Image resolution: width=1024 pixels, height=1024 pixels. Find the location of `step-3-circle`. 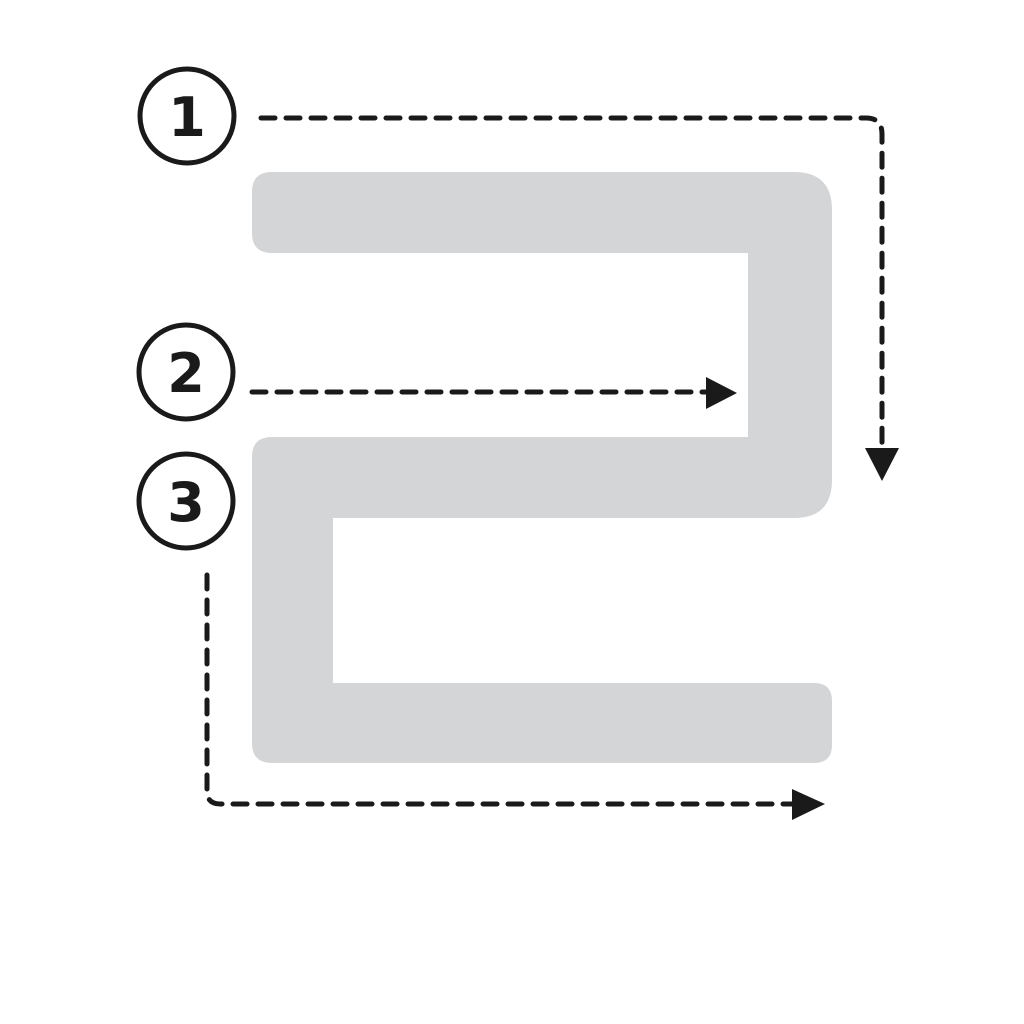

step-3-circle is located at coordinates (186, 501).